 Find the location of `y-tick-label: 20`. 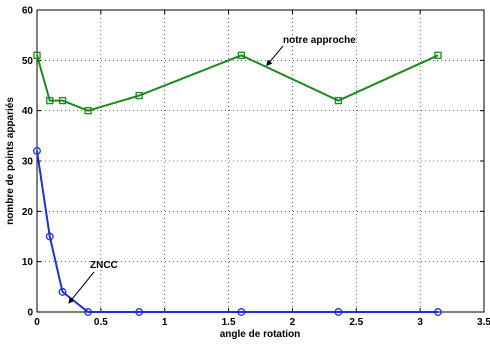

y-tick-label: 20 is located at coordinates (28, 212).